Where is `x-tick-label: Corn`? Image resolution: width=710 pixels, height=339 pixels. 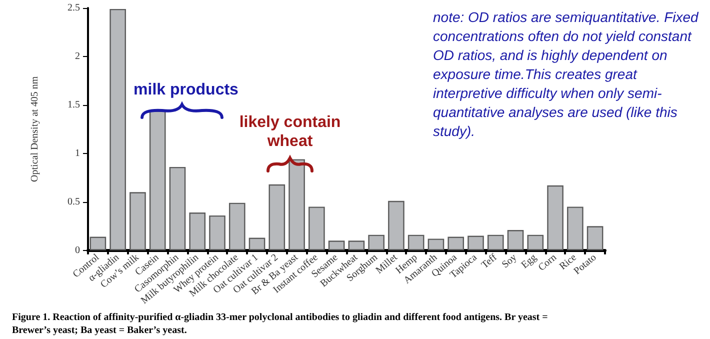
x-tick-label: Corn is located at coordinates (547, 263).